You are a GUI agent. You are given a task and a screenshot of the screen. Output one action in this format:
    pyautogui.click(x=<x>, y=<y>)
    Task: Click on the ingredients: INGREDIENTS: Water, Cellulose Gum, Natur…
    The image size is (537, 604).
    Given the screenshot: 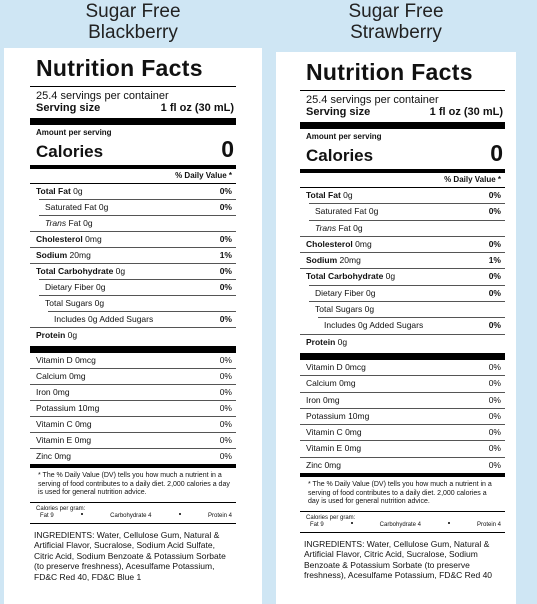 What is the action you would take?
    pyautogui.click(x=130, y=555)
    